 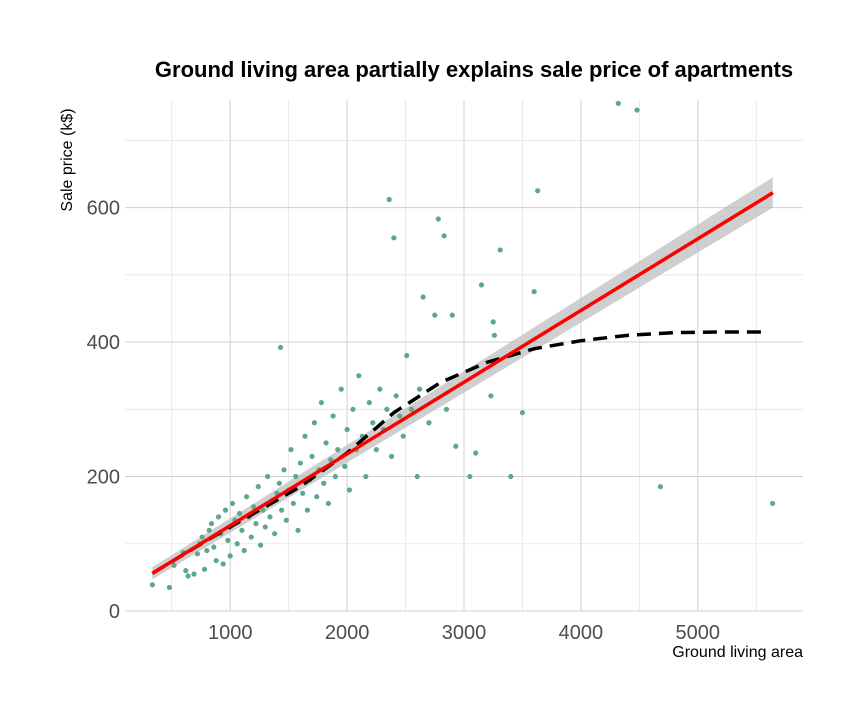 What do you see at coordinates (464, 633) in the screenshot?
I see `x-tick-label: 3000` at bounding box center [464, 633].